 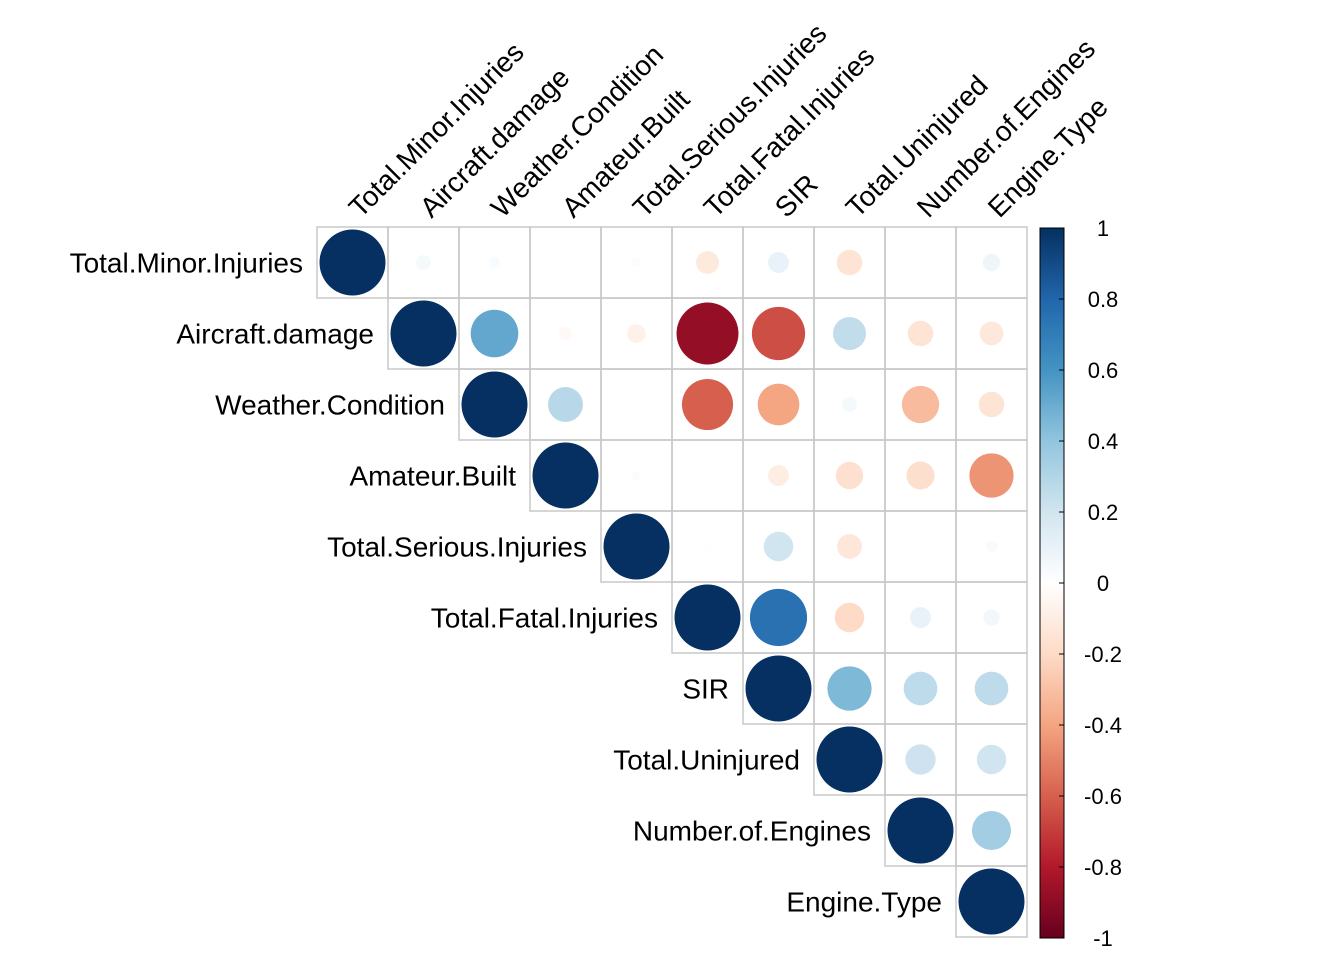 What do you see at coordinates (565, 262) in the screenshot?
I see `correlation-circle-Total.Minor.Injuries-Amateur.Built` at bounding box center [565, 262].